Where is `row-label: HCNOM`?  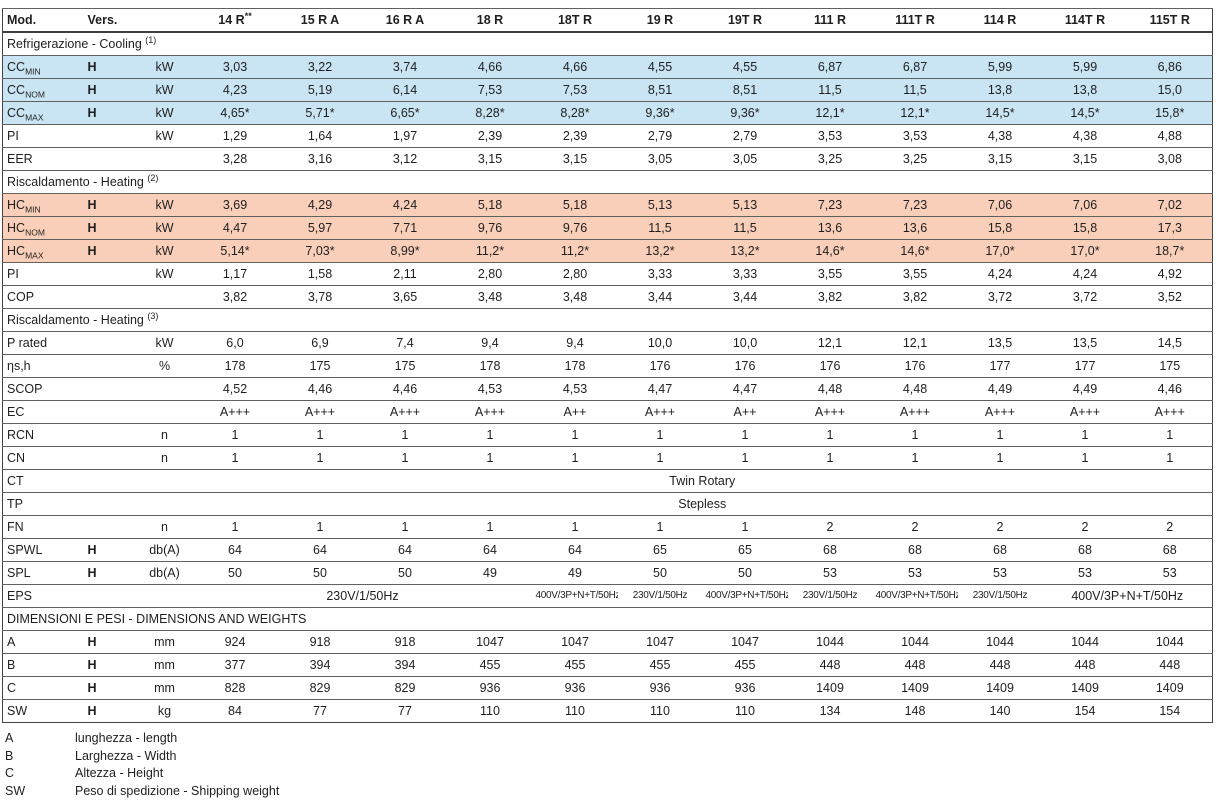 row-label: HCNOM is located at coordinates (38, 228).